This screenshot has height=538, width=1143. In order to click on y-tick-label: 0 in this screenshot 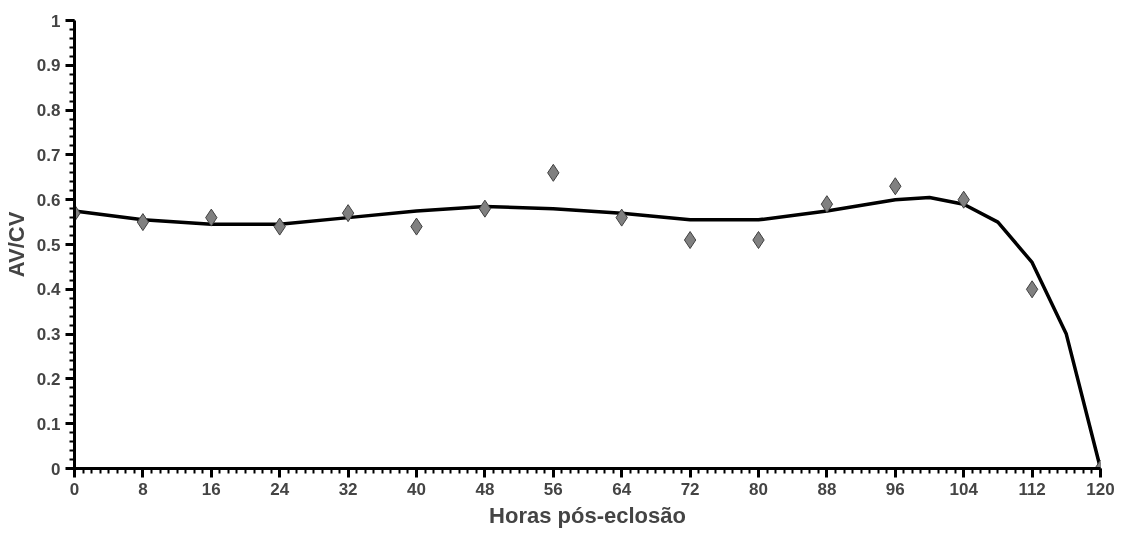, I will do `click(56, 469)`.